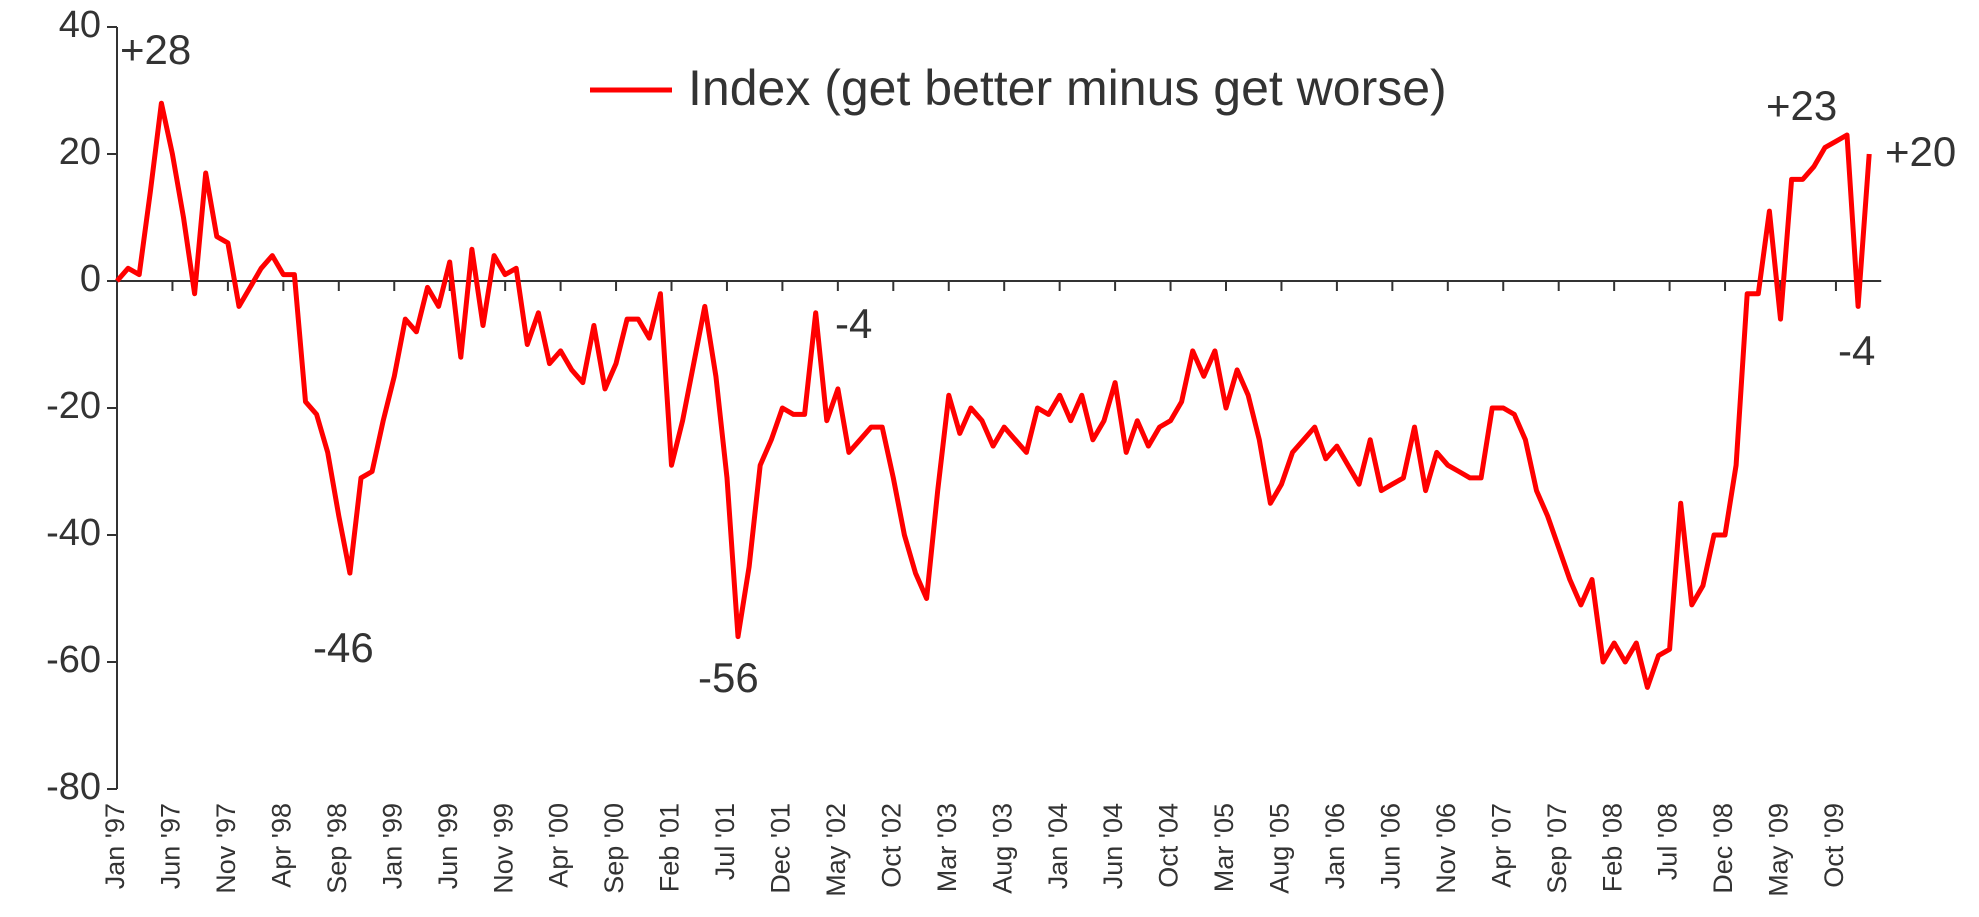  Describe the element at coordinates (448, 846) in the screenshot. I see `x-tick-label: Jun '99` at that location.